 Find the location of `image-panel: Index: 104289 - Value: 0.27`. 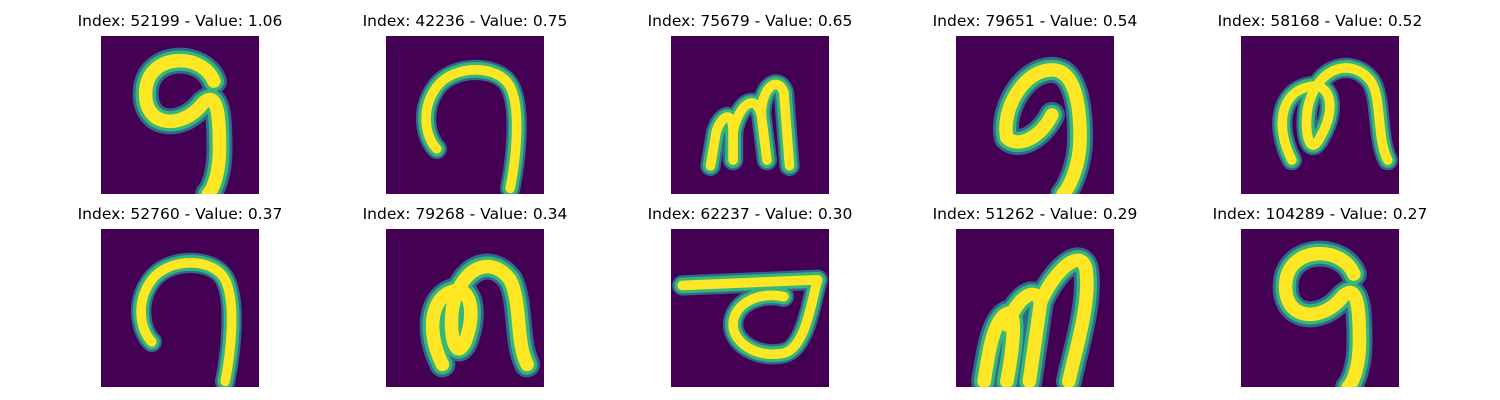

image-panel: Index: 104289 - Value: 0.27 is located at coordinates (1320, 298).